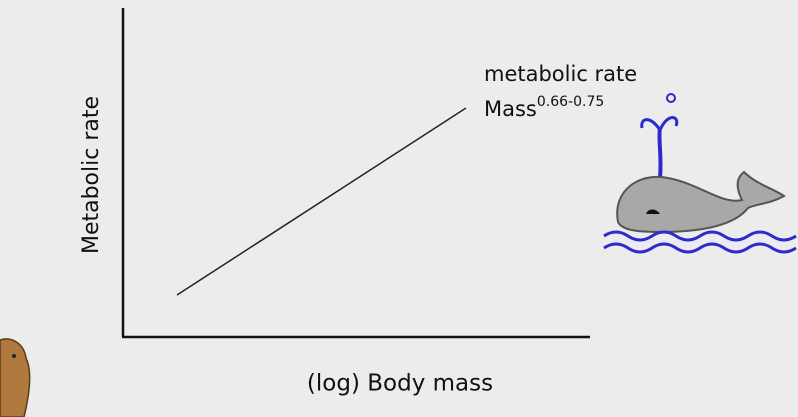 The width and height of the screenshot is (798, 417). I want to click on x-axis-label: (log) Body mass, so click(400, 384).